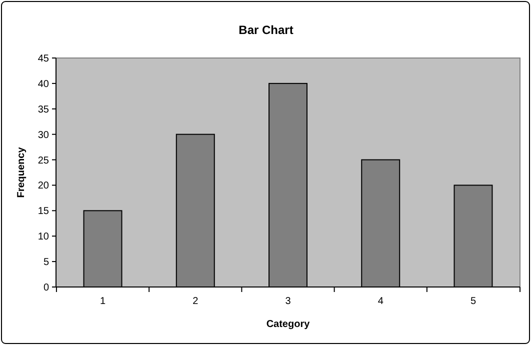  What do you see at coordinates (473, 301) in the screenshot?
I see `x-tick-label: 5` at bounding box center [473, 301].